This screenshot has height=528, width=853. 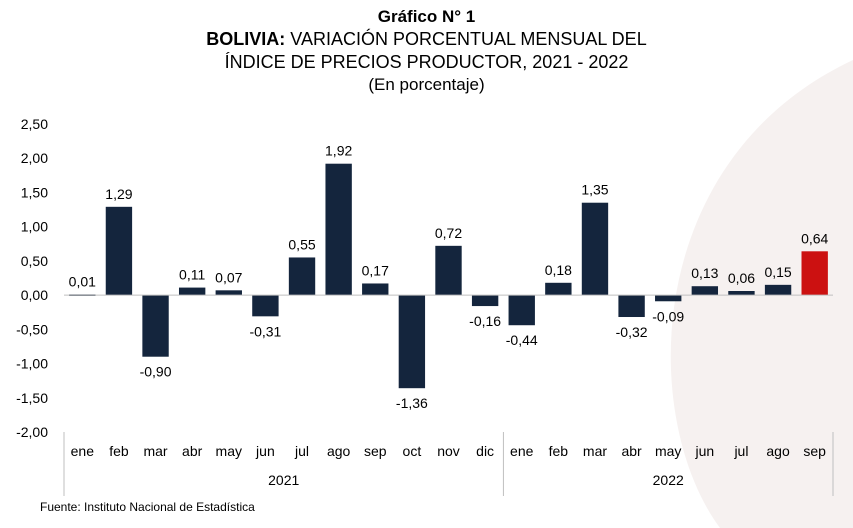 What do you see at coordinates (192, 275) in the screenshot?
I see `data-label: 0,11` at bounding box center [192, 275].